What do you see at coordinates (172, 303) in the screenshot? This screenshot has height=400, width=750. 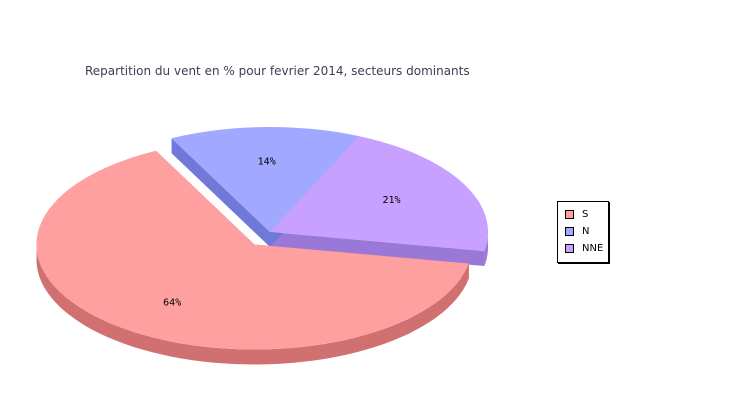 I see `slice-label-s: 64%` at bounding box center [172, 303].